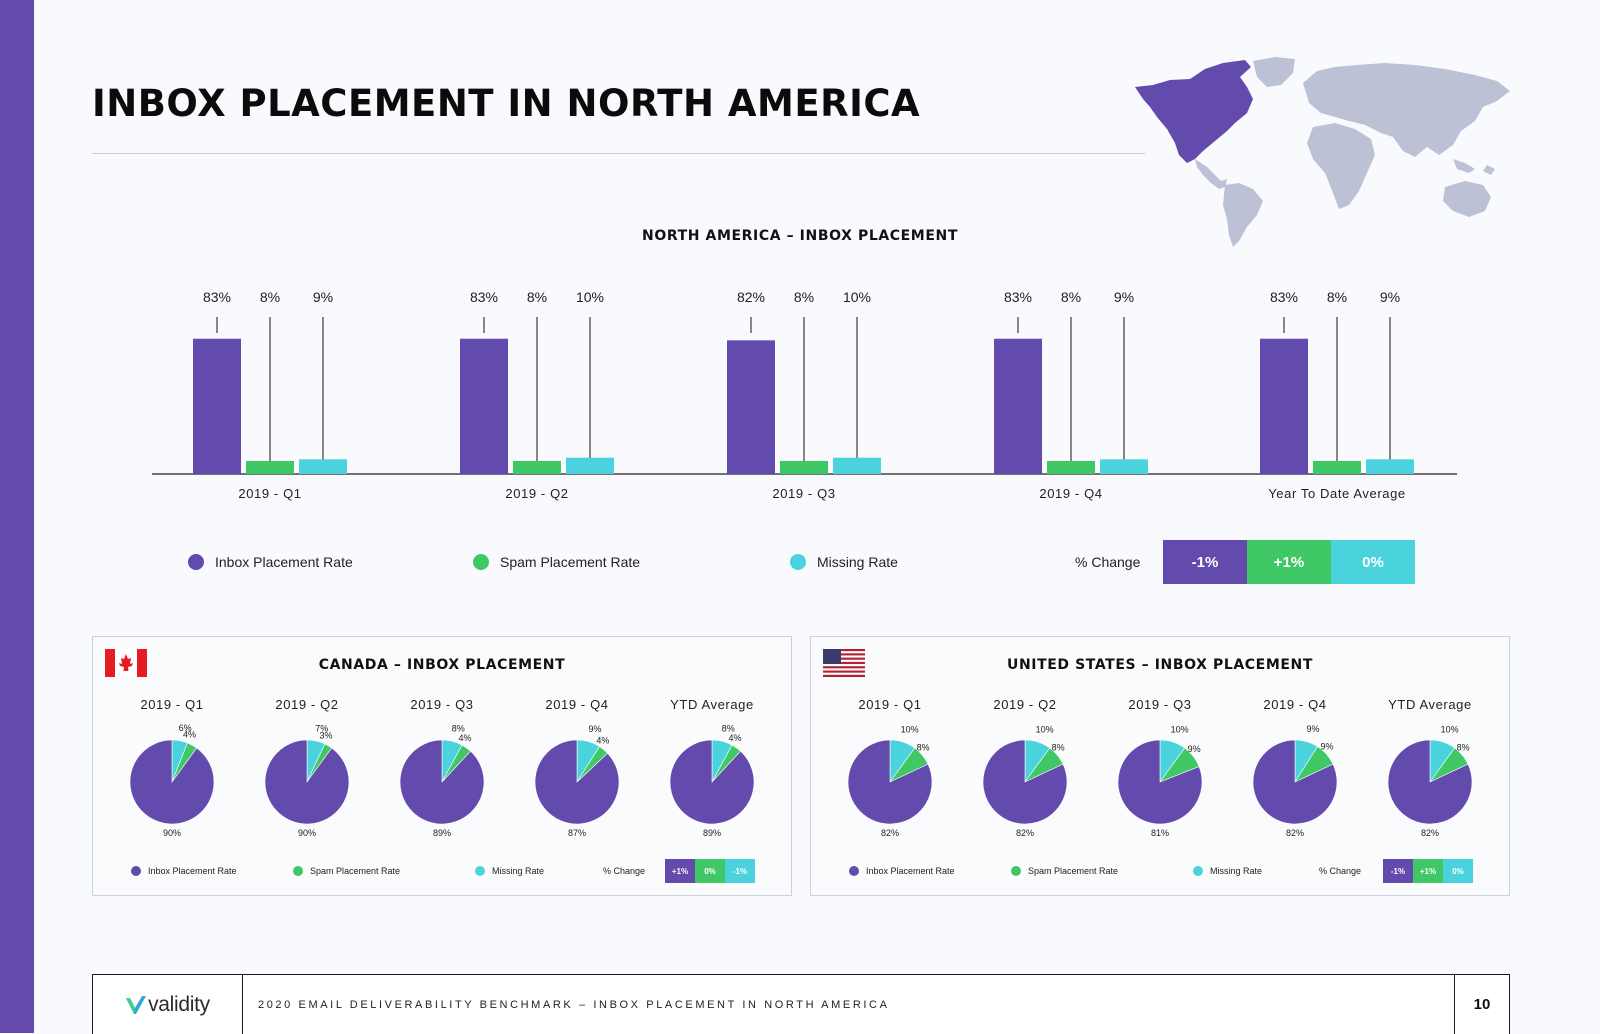 The height and width of the screenshot is (1034, 1600). Describe the element at coordinates (1294, 704) in the screenshot. I see `pie-category-label: 2019 - Q4` at that location.